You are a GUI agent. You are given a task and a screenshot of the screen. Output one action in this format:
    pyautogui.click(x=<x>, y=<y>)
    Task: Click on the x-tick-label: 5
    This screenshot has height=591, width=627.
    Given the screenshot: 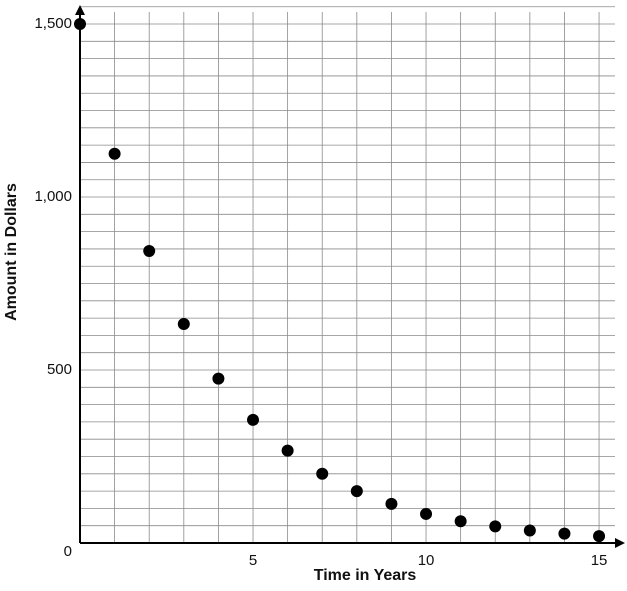 What is the action you would take?
    pyautogui.click(x=253, y=560)
    